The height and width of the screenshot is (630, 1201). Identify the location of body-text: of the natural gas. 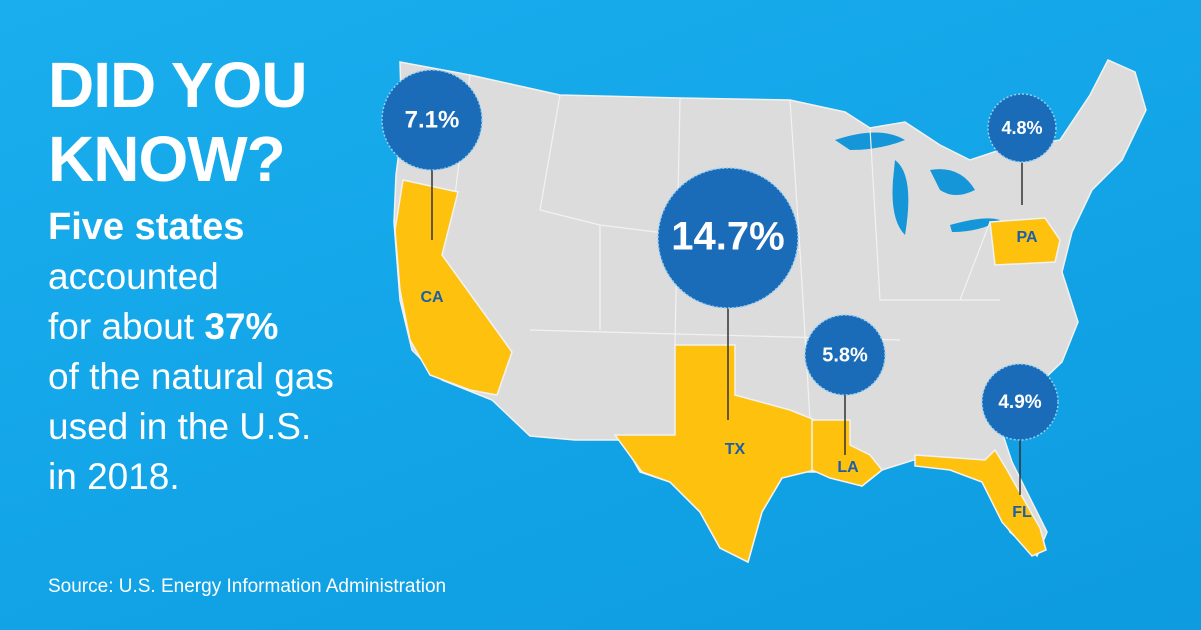
(191, 376).